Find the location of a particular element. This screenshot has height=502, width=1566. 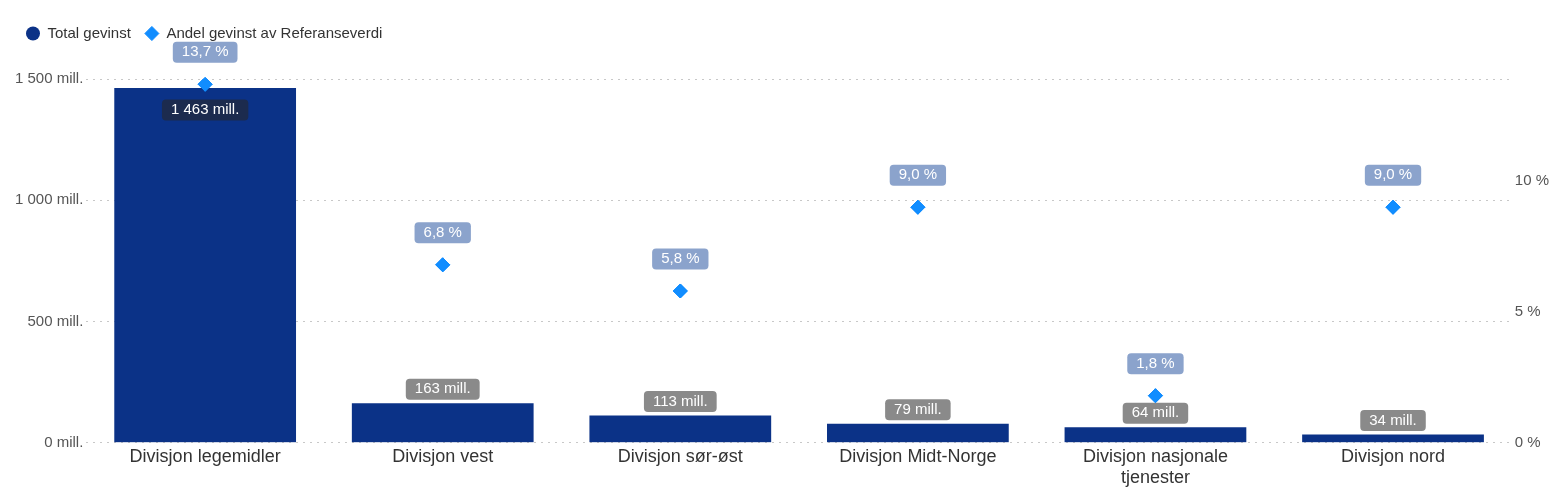

x-tick-label: Divisjon nasjonale tjenester is located at coordinates (1155, 466).